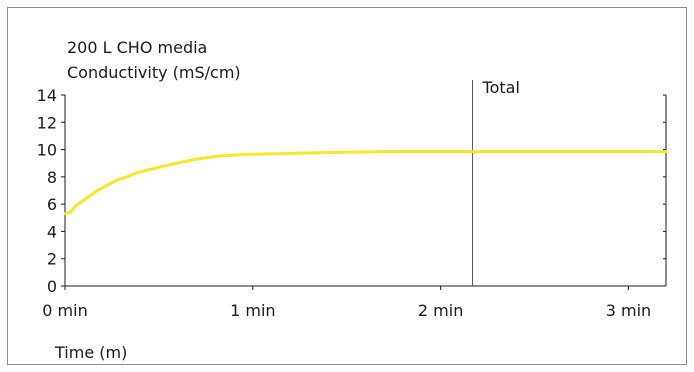  I want to click on y-tick-label: 12, so click(47, 122).